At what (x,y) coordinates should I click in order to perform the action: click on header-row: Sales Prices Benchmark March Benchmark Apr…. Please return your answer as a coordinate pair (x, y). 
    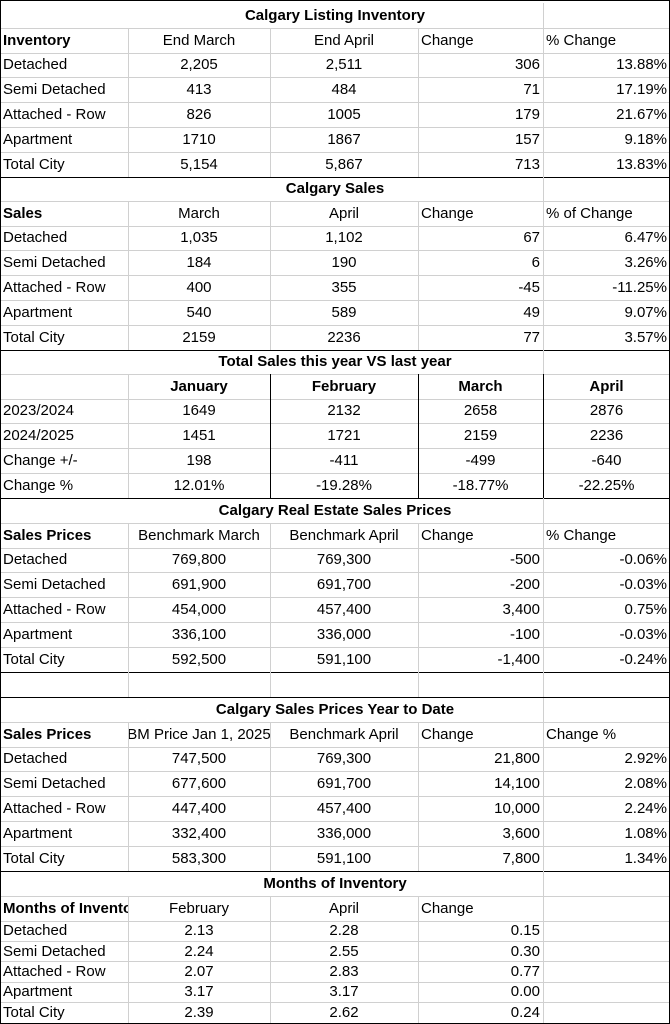
    Looking at the image, I should click on (335, 535).